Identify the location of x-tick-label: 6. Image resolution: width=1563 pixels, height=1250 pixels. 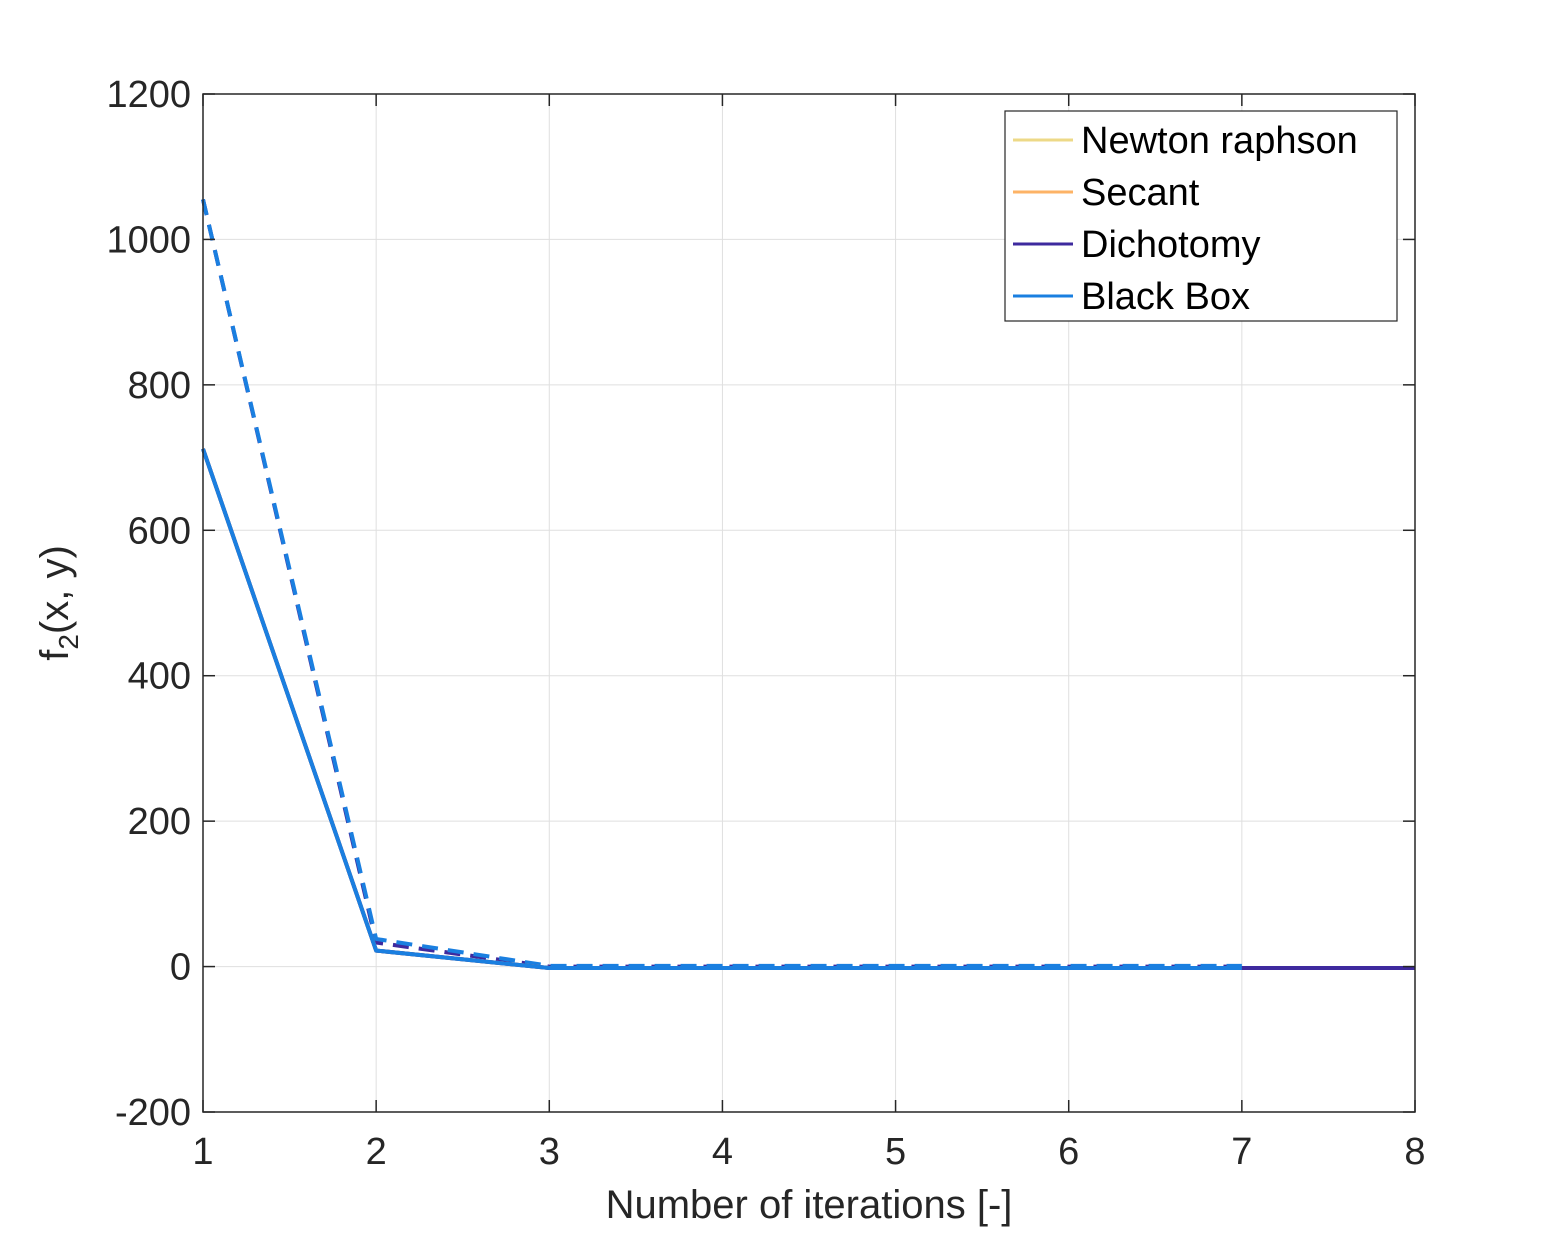
(1068, 1152).